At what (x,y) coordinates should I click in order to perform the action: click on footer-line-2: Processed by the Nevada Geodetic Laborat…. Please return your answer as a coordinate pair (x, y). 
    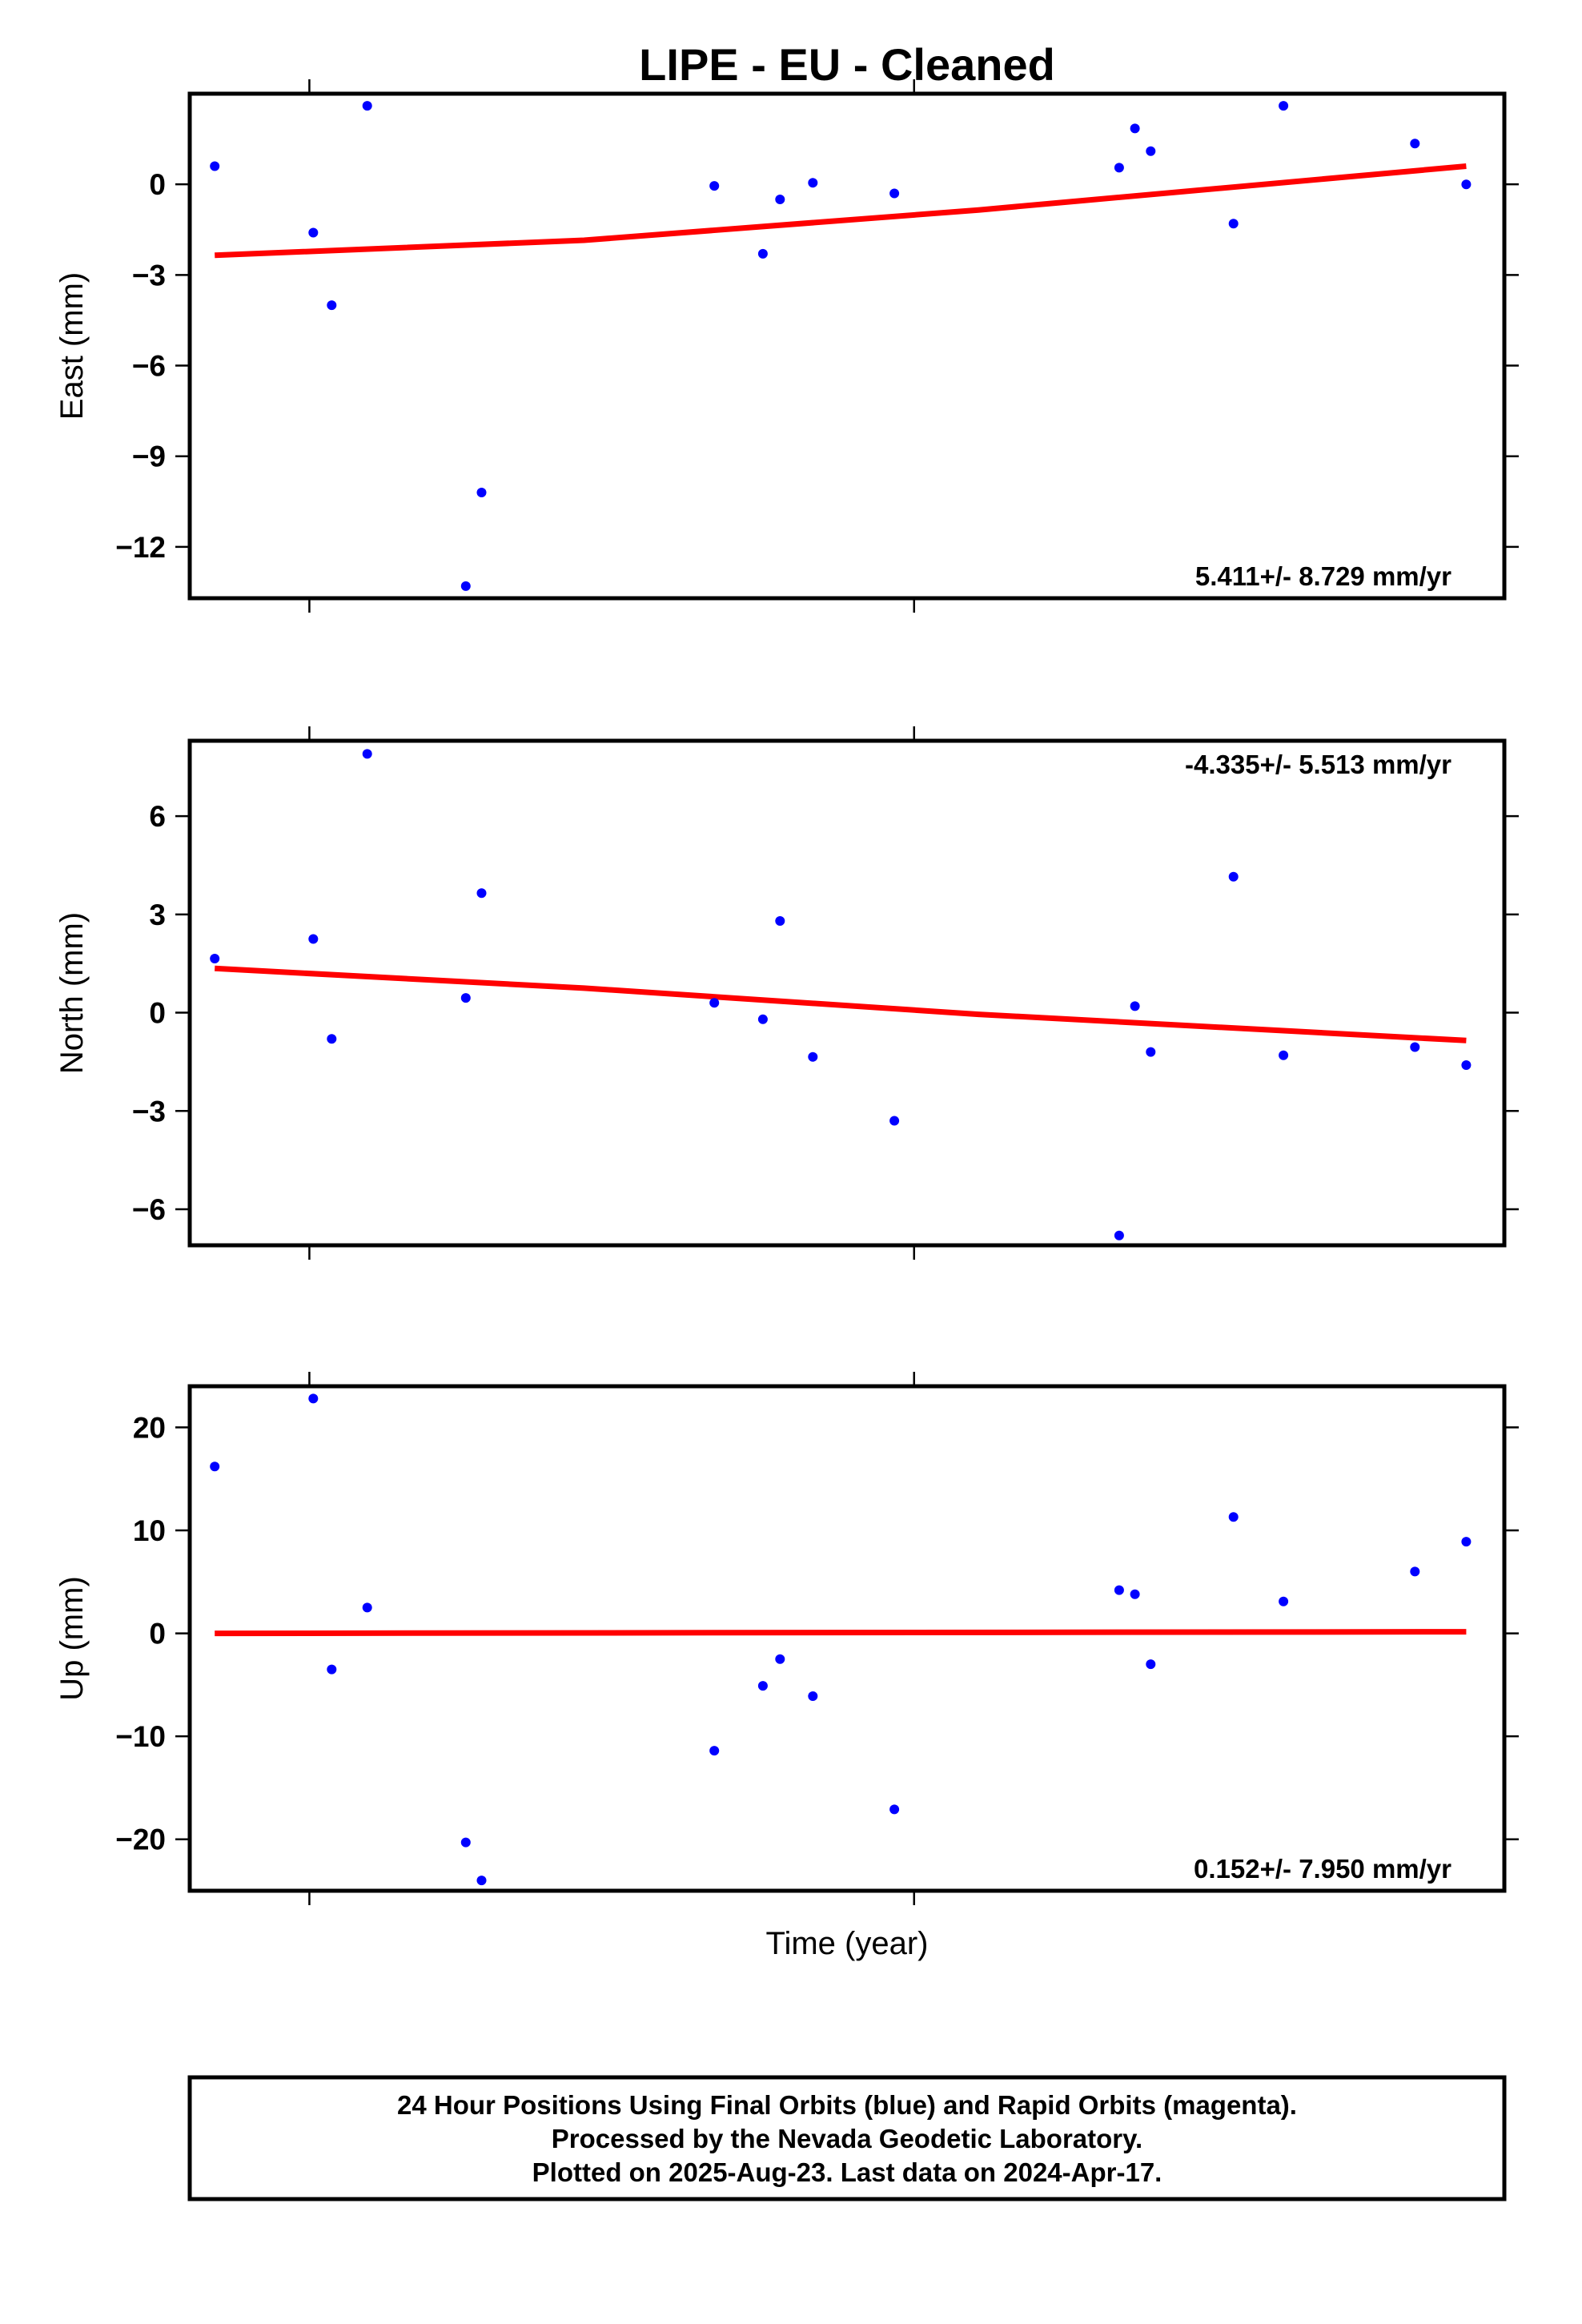
    Looking at the image, I should click on (847, 2138).